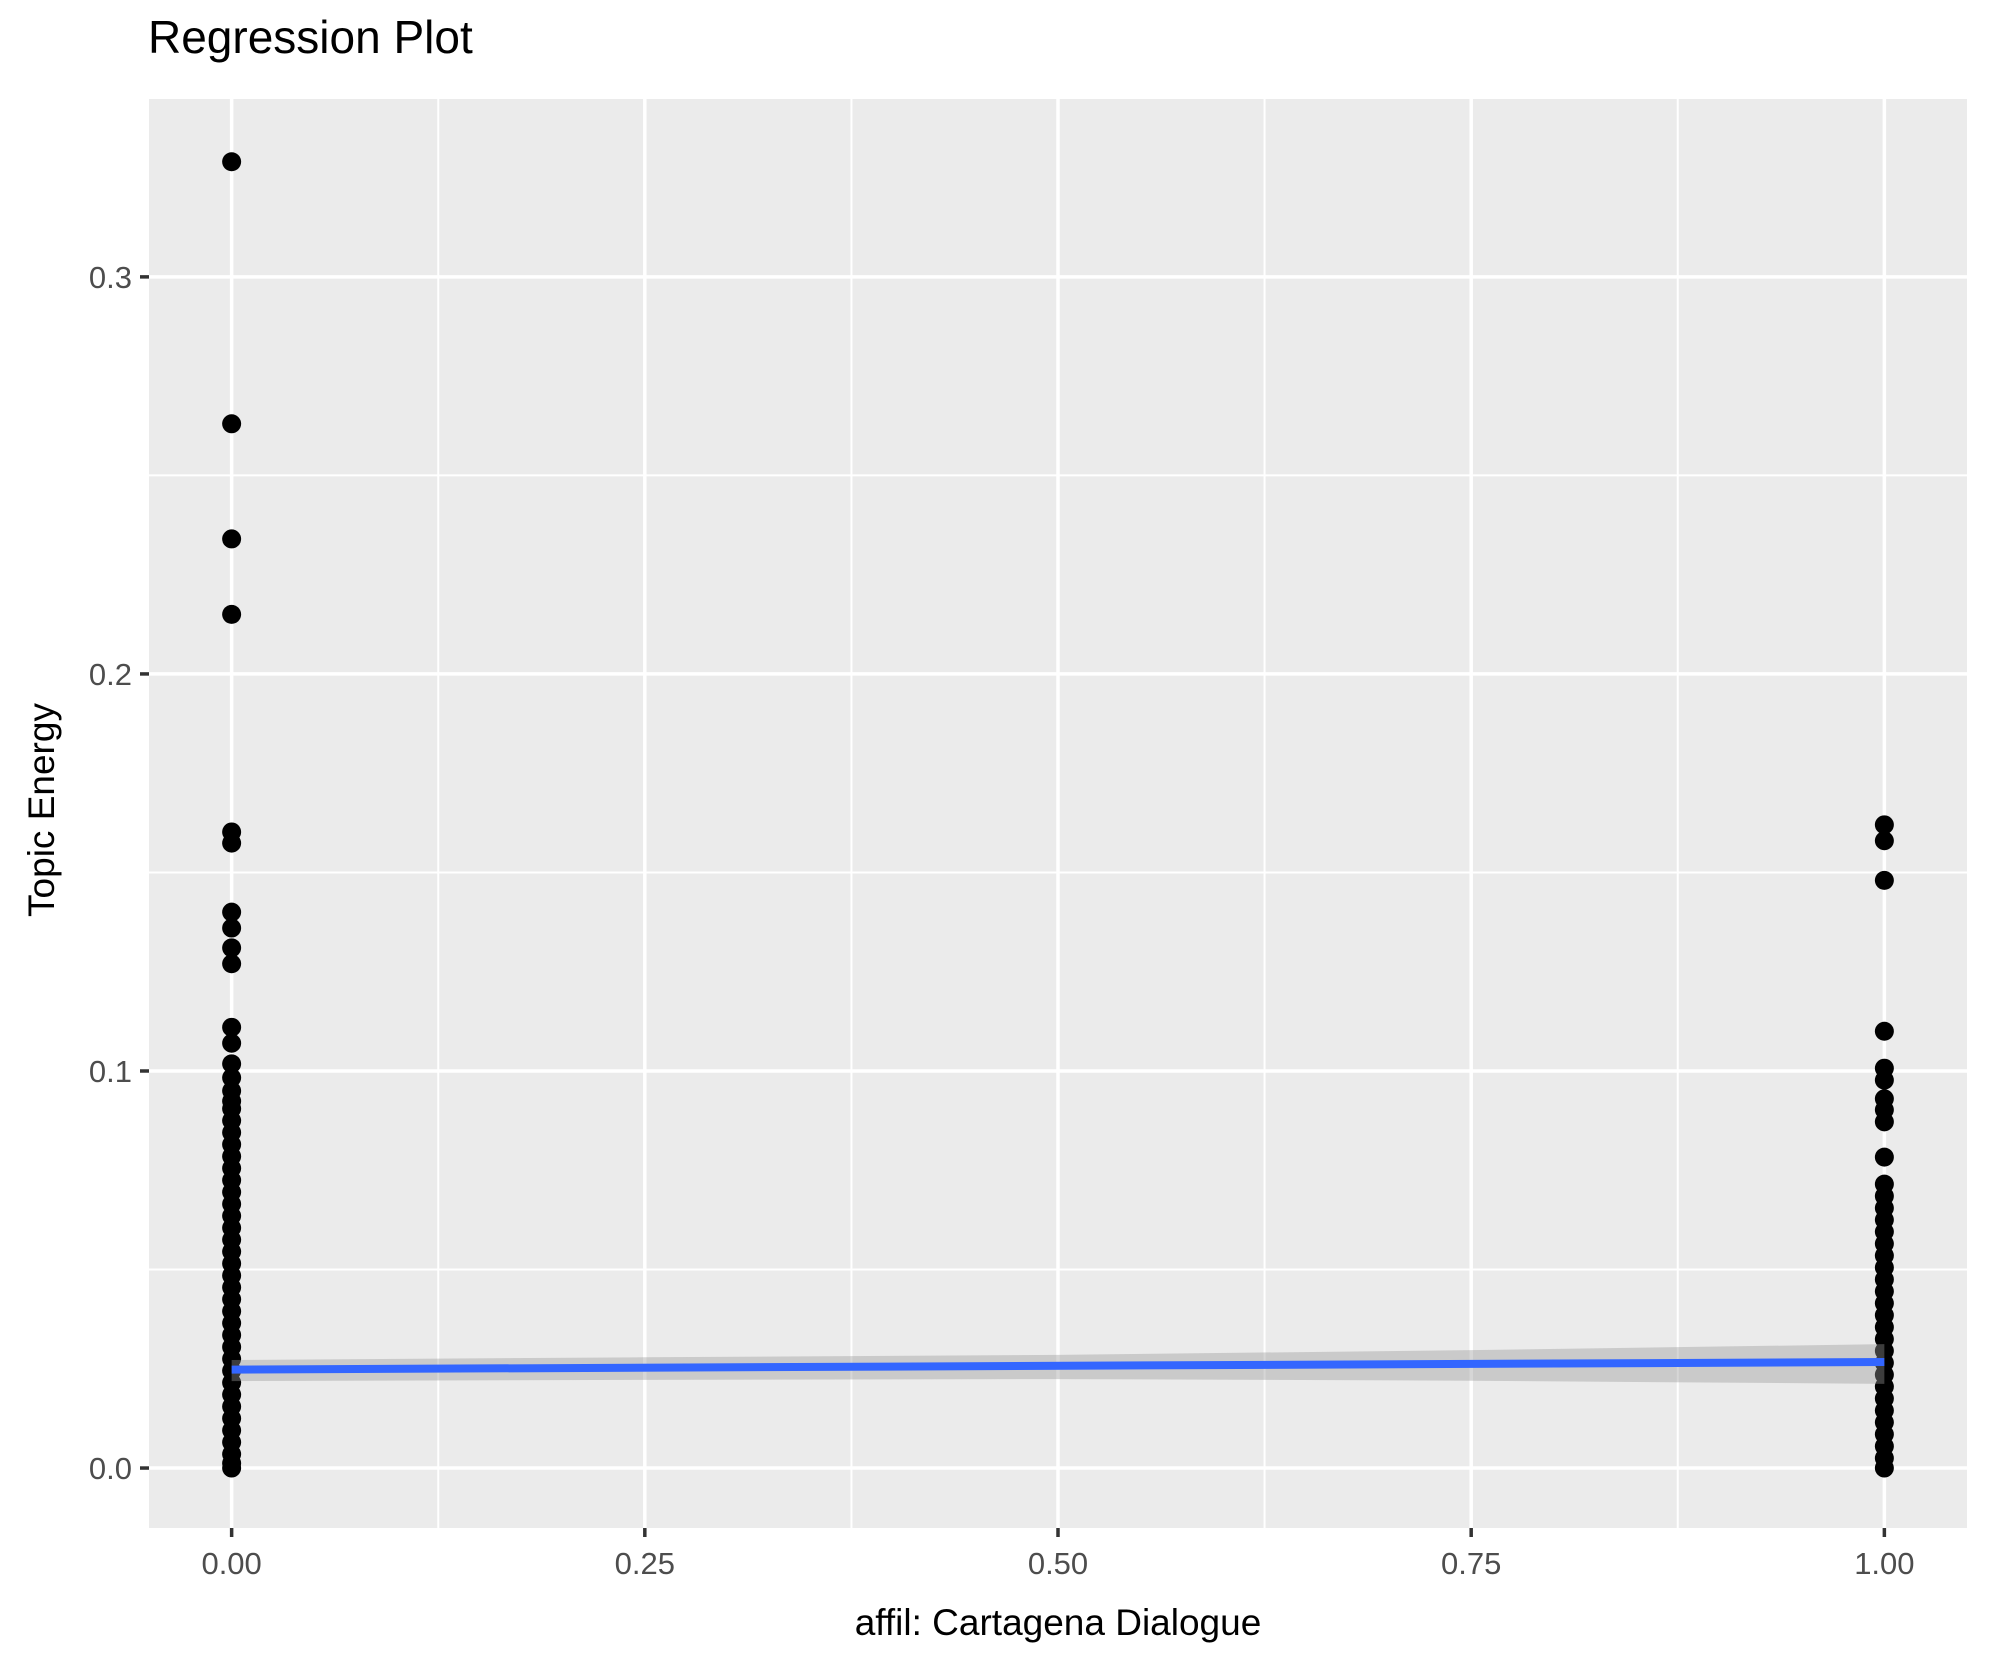  I want to click on y-tick-label: 0.0, so click(110, 1468).